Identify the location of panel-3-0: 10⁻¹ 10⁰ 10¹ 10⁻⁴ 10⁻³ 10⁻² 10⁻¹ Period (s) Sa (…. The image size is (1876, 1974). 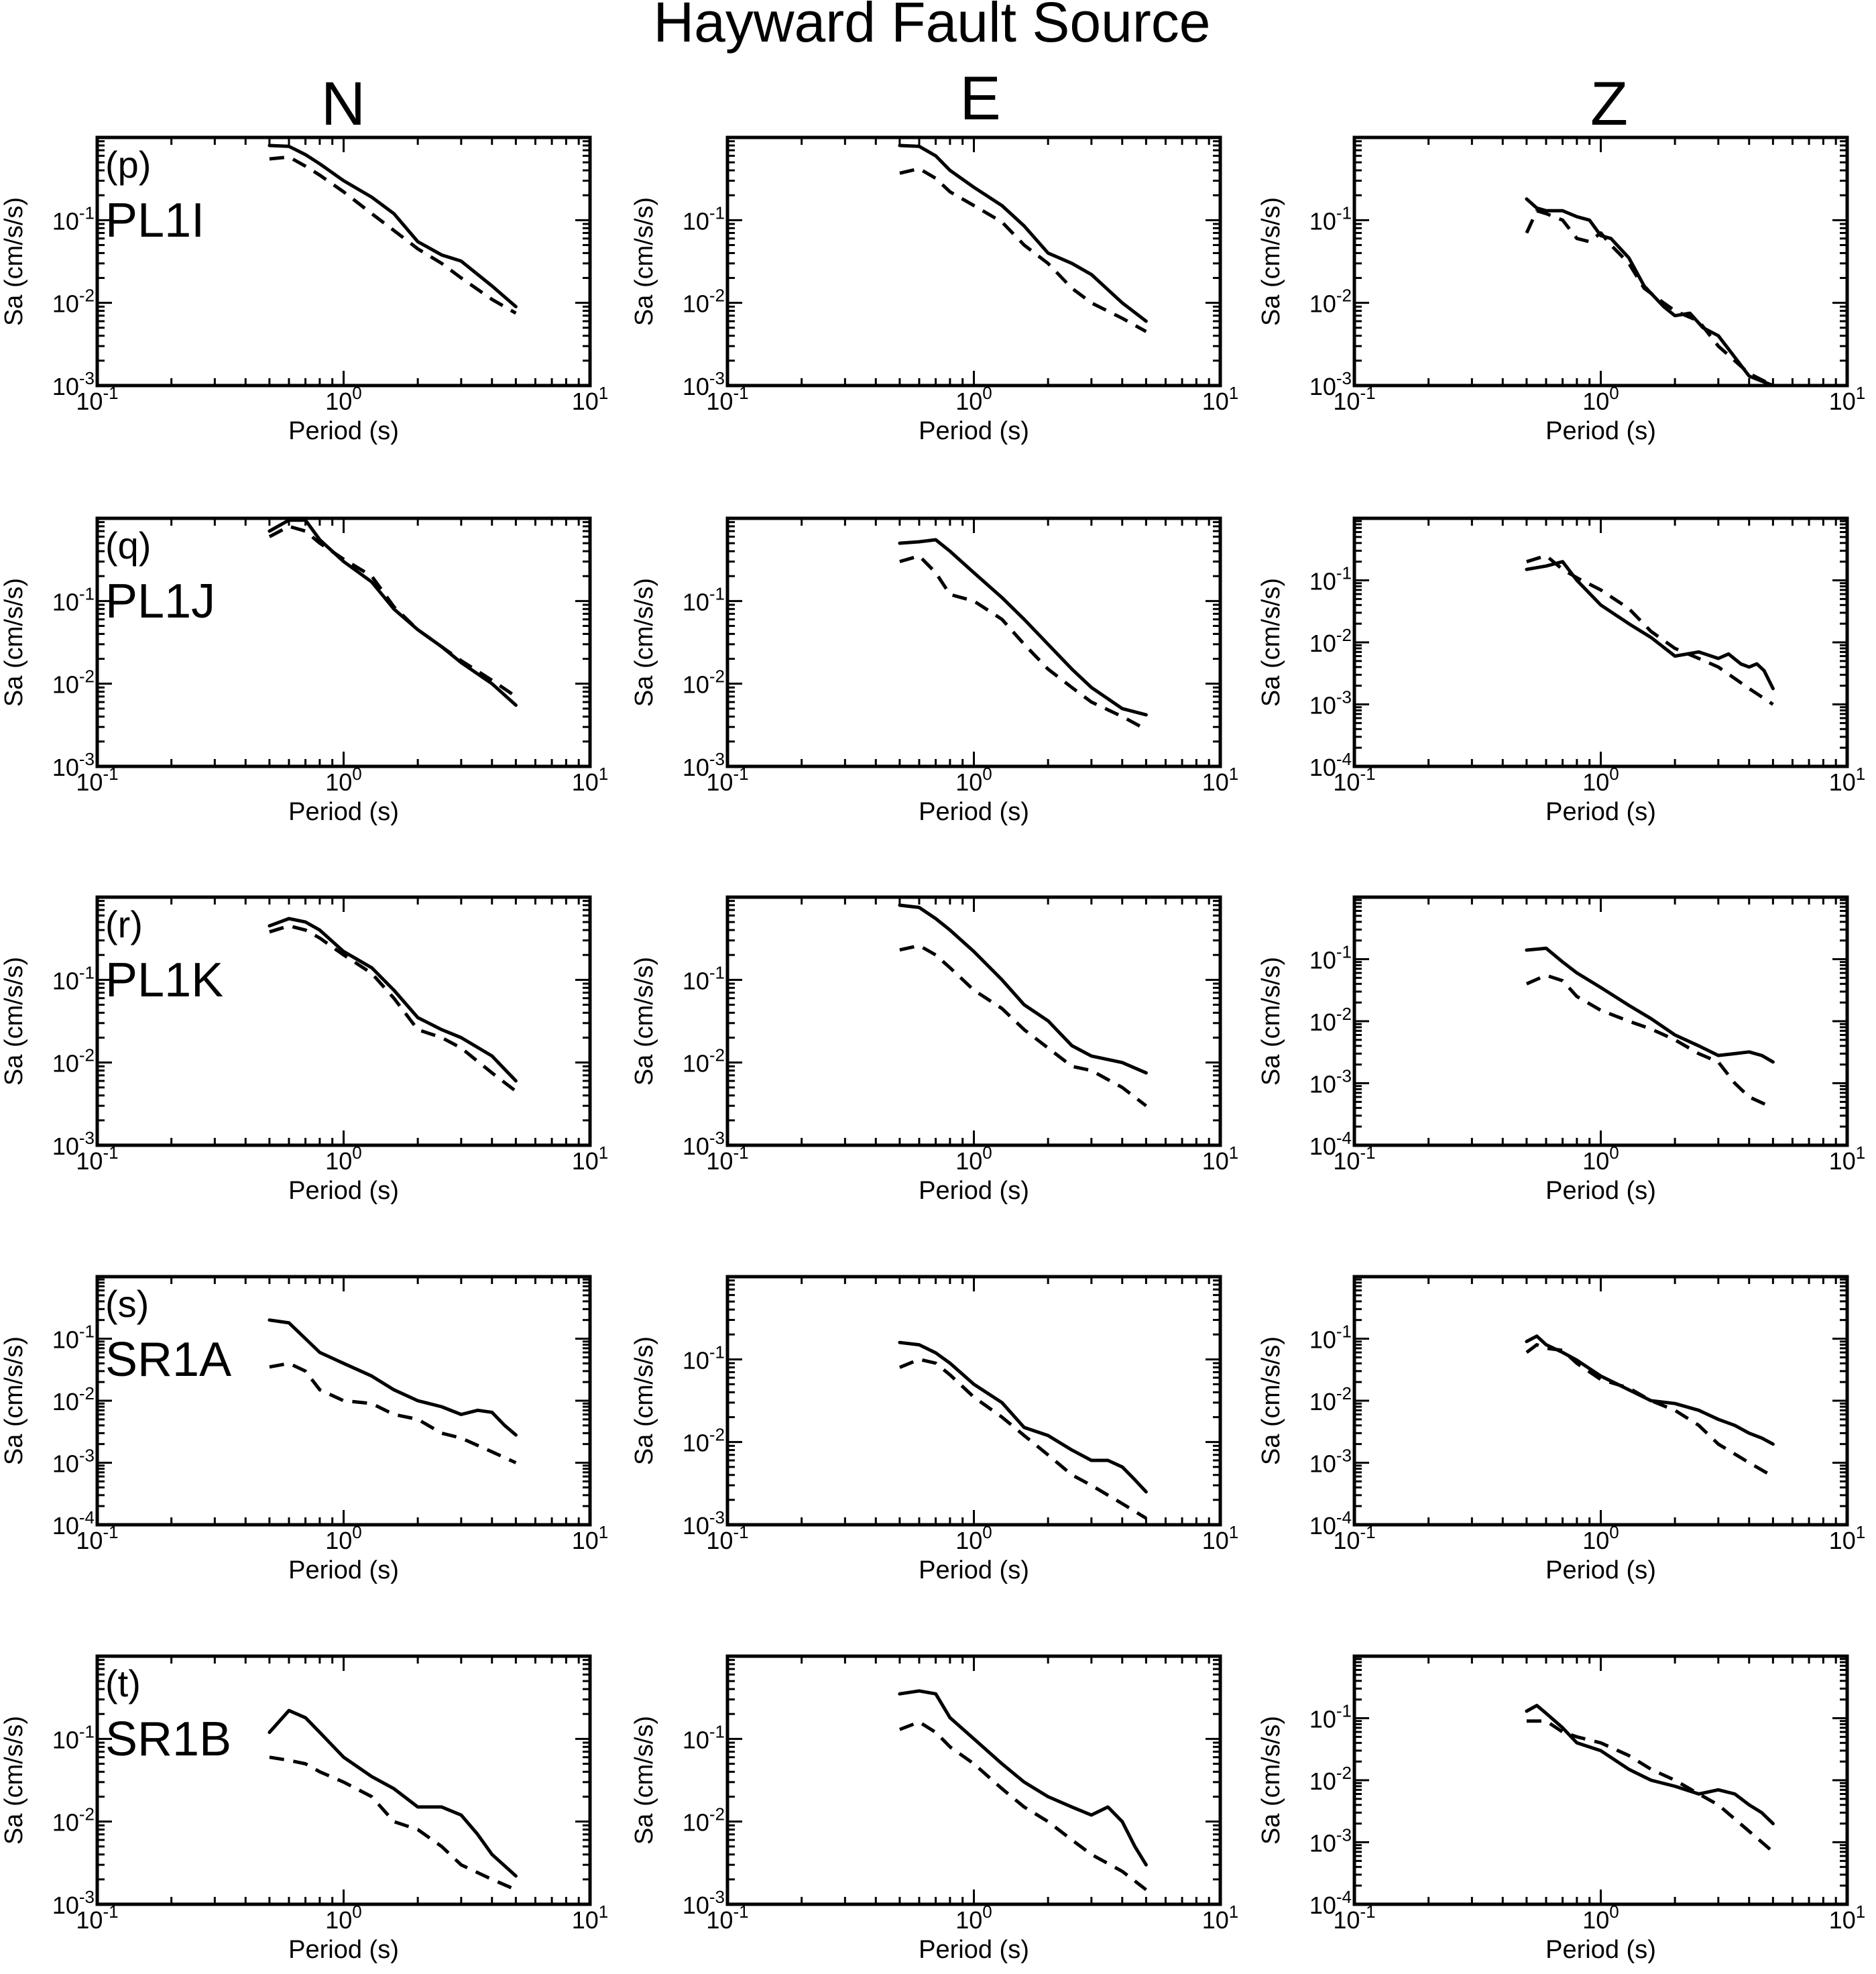
(304, 1429).